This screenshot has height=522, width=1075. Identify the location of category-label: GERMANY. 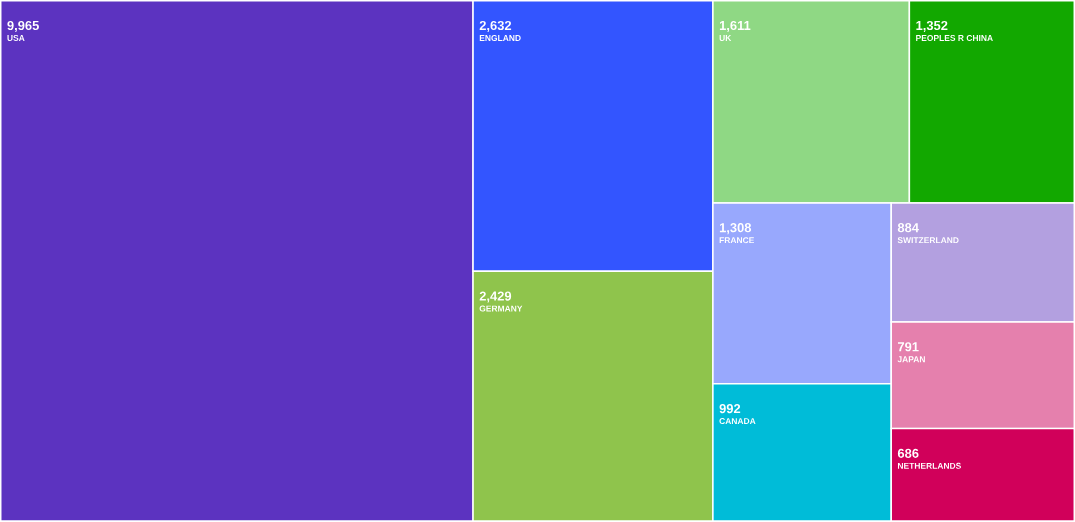
(501, 308).